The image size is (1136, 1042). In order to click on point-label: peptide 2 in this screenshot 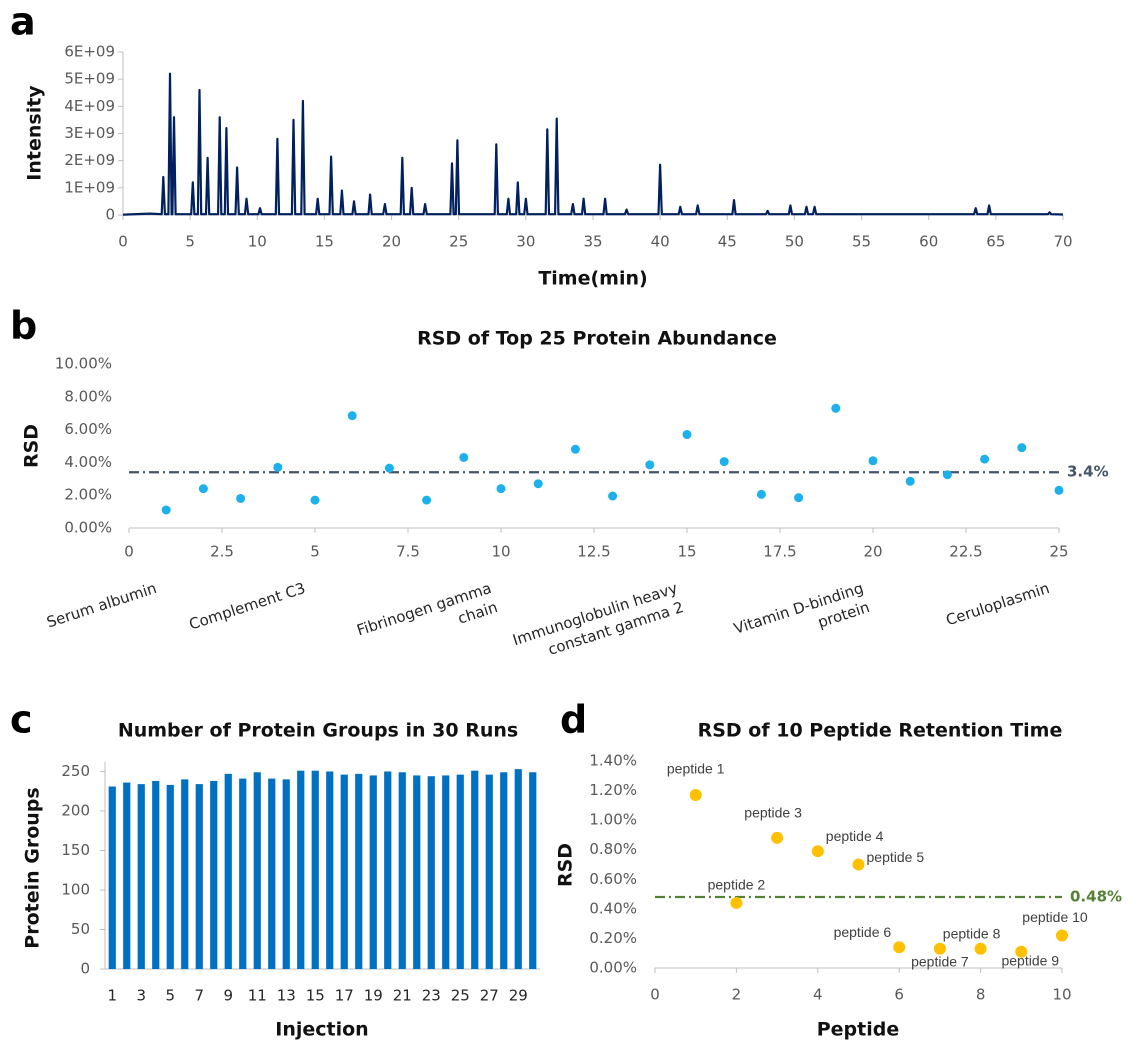, I will do `click(737, 885)`.